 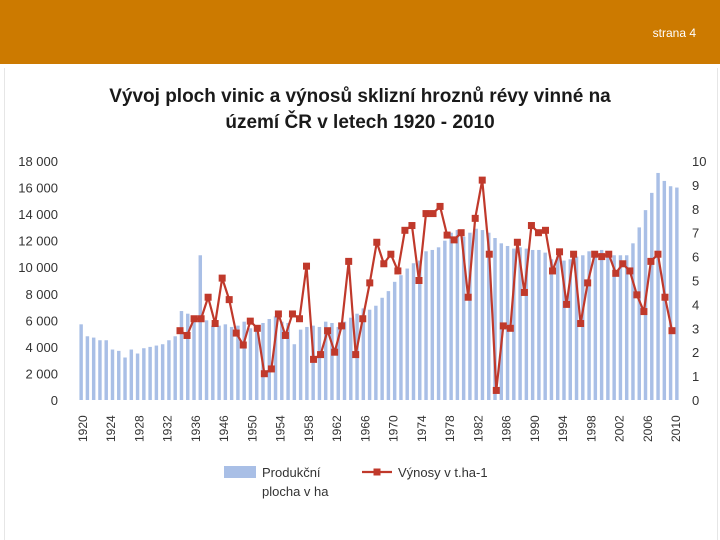 I want to click on x-axis-tick-label: 1932, so click(x=168, y=428).